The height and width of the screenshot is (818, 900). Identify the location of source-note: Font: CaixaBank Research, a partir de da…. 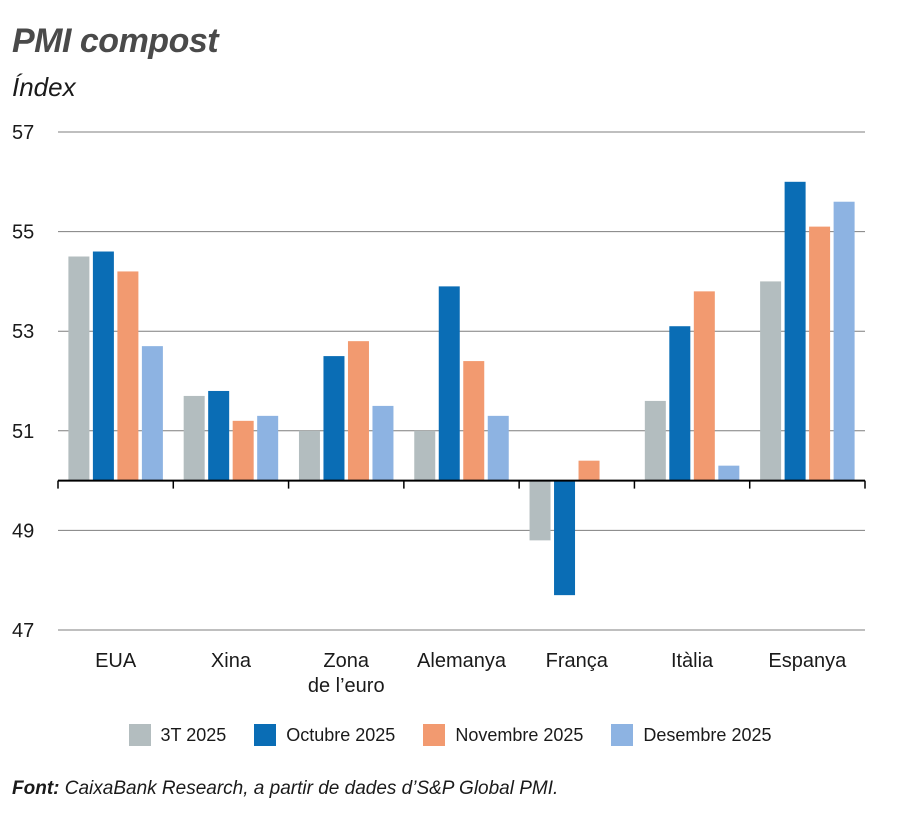
(285, 789).